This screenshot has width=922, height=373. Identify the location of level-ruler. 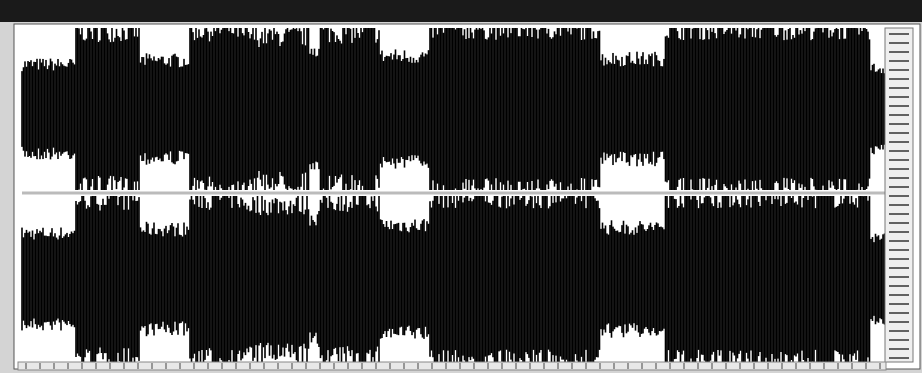
(899, 195).